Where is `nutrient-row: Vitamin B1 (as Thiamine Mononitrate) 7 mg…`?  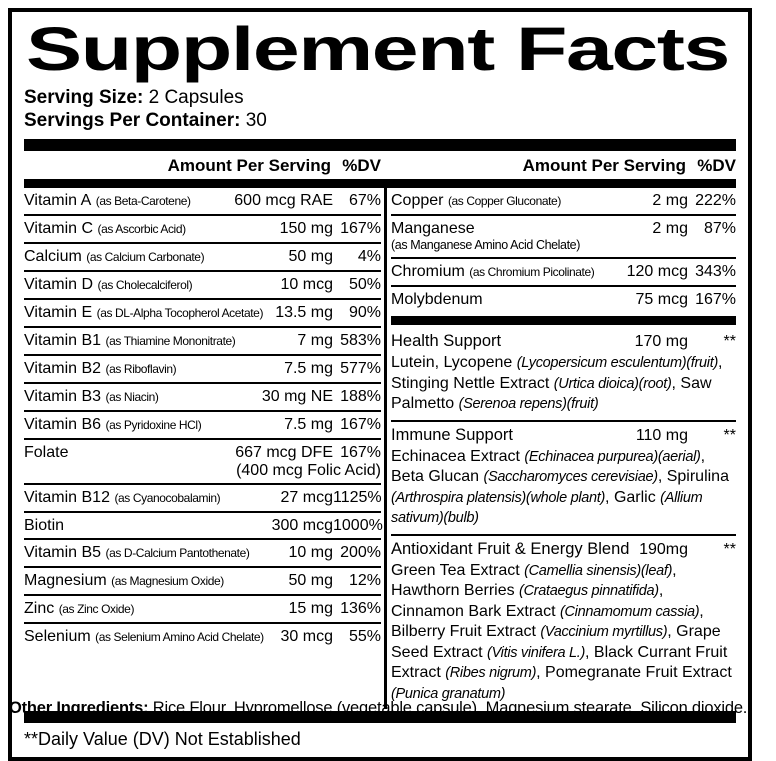 nutrient-row: Vitamin B1 (as Thiamine Mononitrate) 7 mg… is located at coordinates (202, 342).